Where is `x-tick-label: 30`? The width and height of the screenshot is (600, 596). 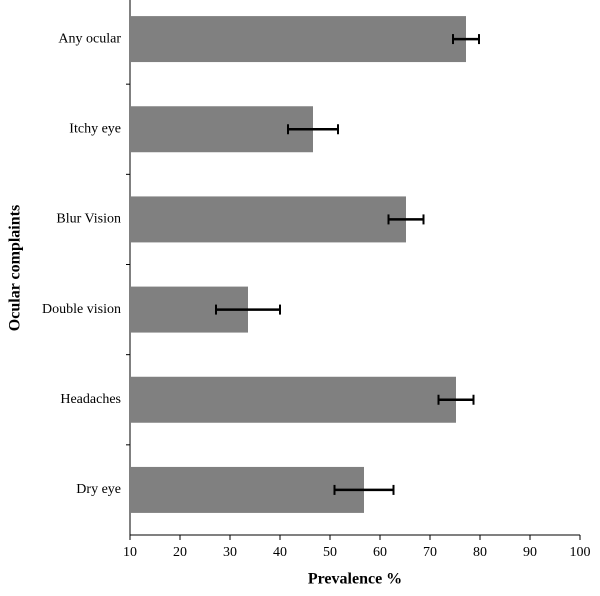
x-tick-label: 30 is located at coordinates (230, 552).